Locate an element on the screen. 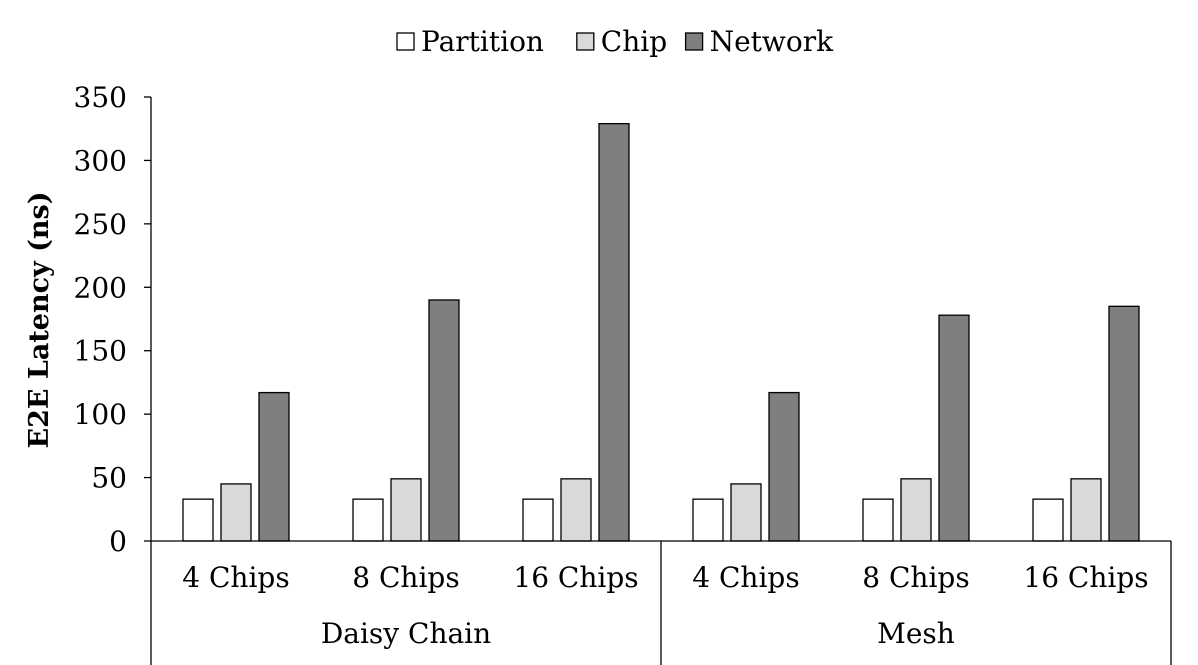  group-label: Daisy Chain is located at coordinates (406, 633).